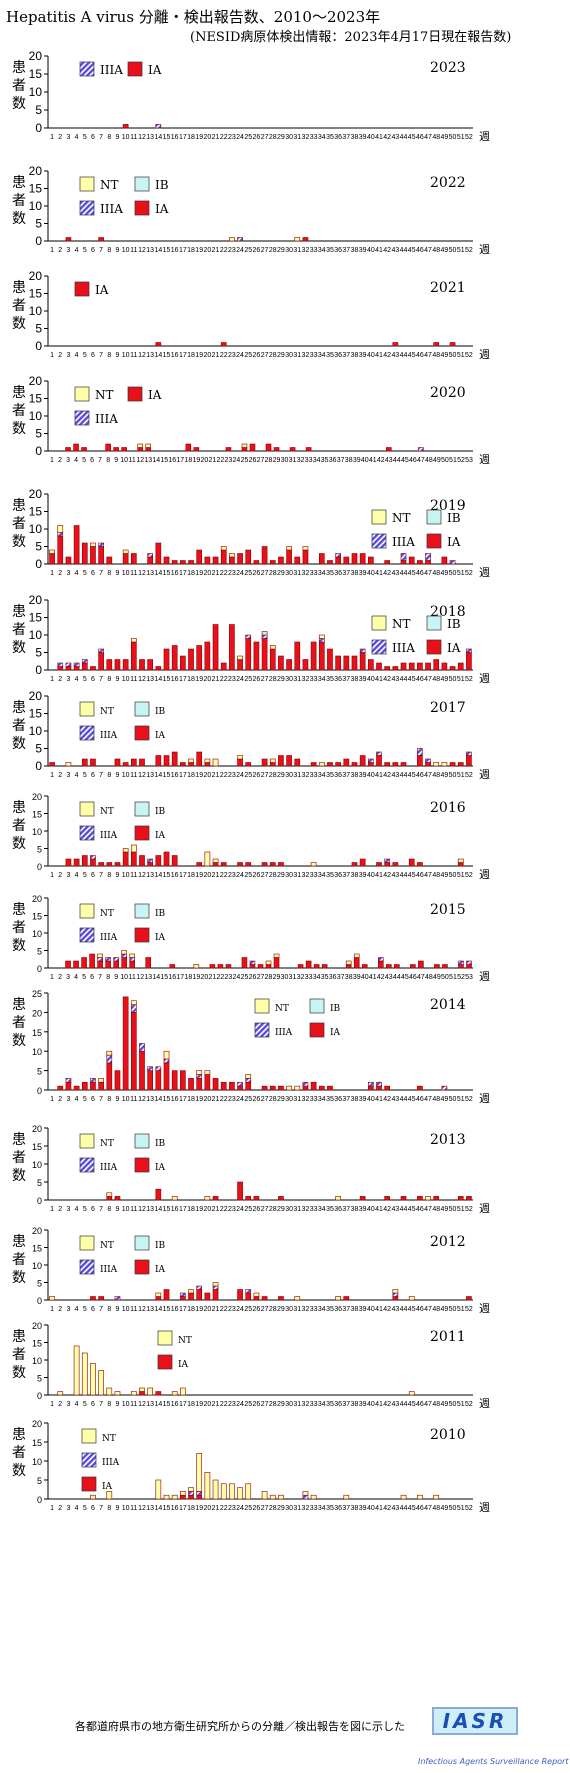  What do you see at coordinates (207, 1309) in the screenshot?
I see `x-tick-label: 20` at bounding box center [207, 1309].